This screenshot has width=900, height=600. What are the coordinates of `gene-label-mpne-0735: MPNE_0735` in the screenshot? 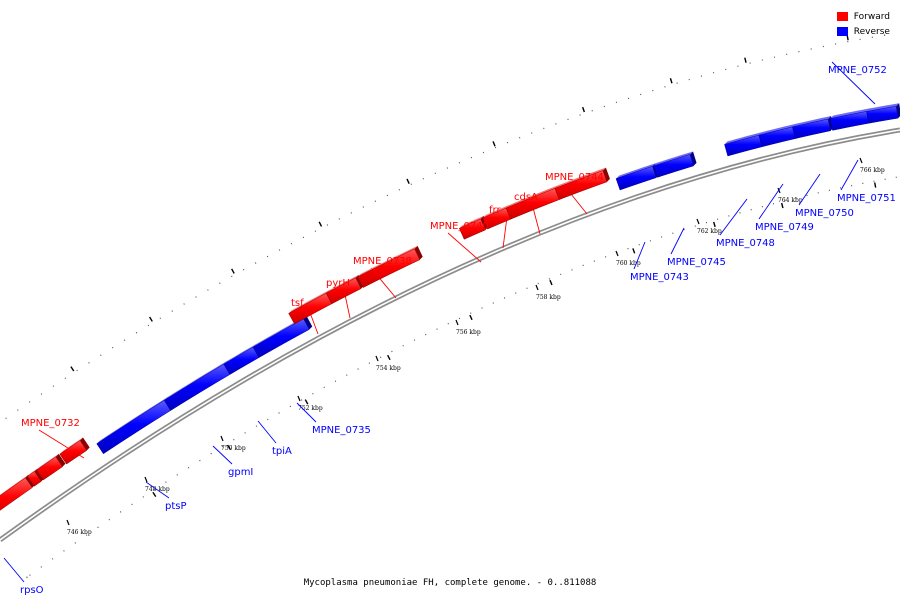 It's located at (341, 430).